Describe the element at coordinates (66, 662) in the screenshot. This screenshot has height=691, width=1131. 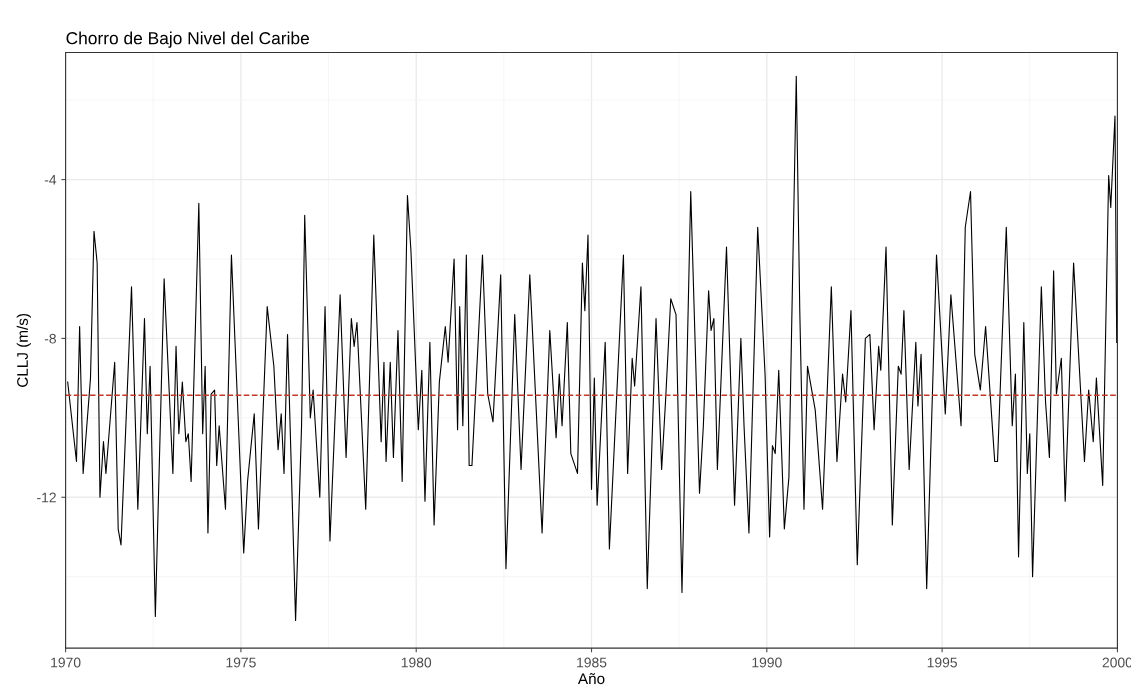
I see `x-tick-label: 1970` at that location.